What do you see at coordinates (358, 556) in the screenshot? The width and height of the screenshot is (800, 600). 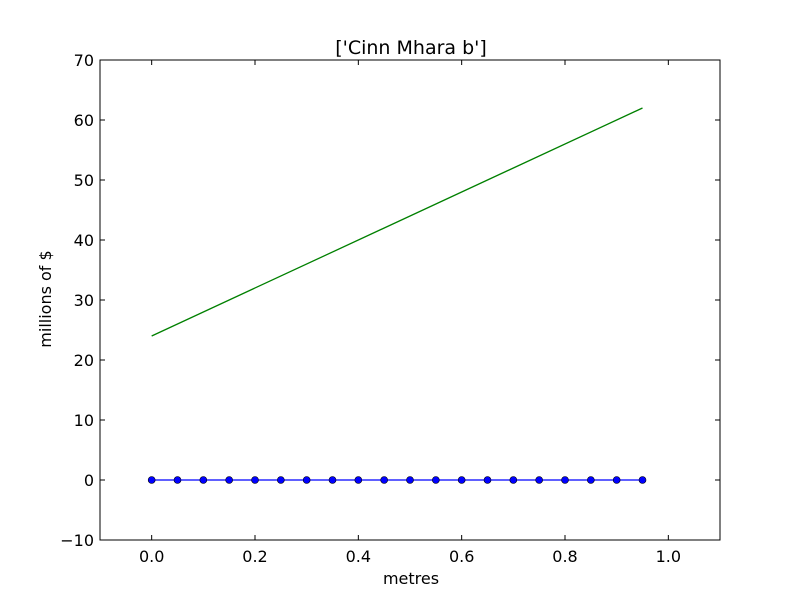 I see `x-tick-label: 0.4` at bounding box center [358, 556].